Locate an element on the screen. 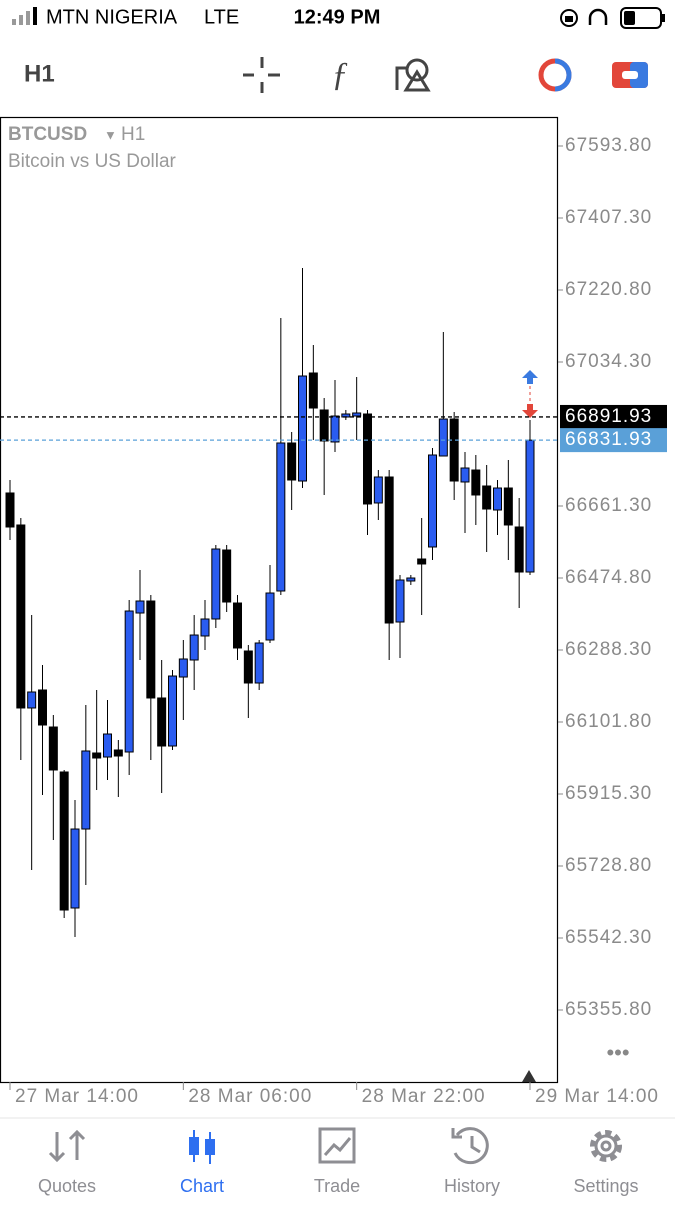 Image resolution: width=675 pixels, height=1205 pixels. trade-tab-icon is located at coordinates (337, 1145).